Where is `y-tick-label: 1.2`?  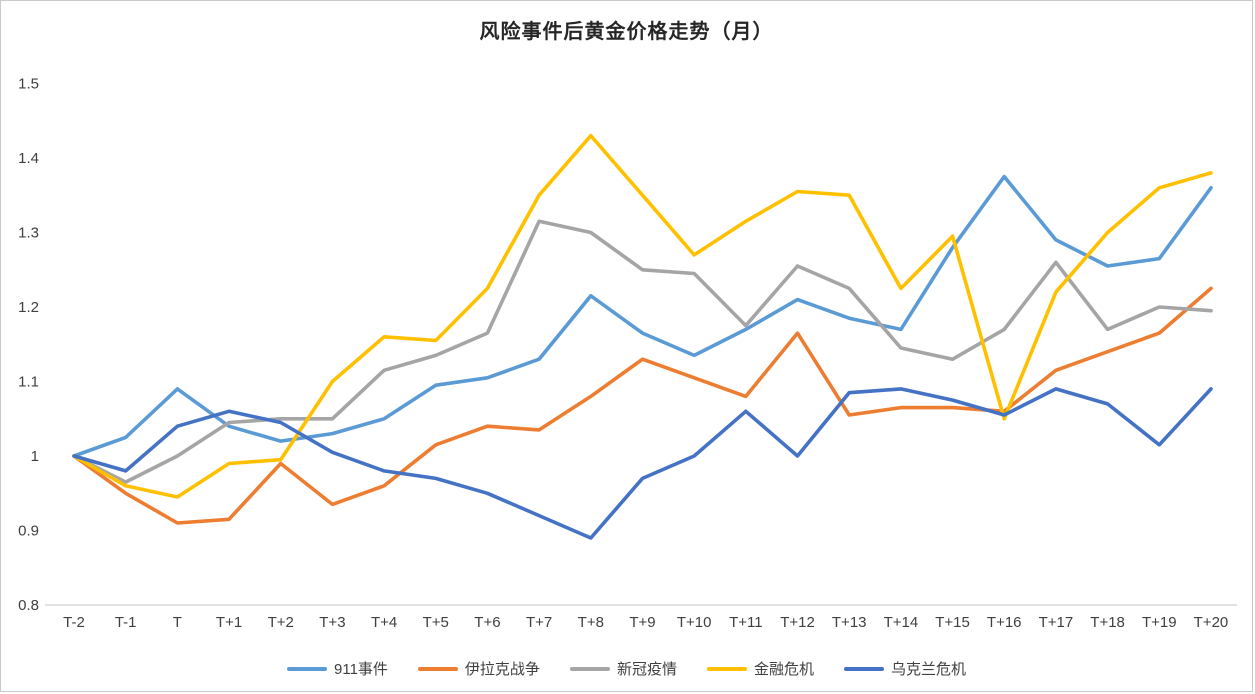 y-tick-label: 1.2 is located at coordinates (28, 307).